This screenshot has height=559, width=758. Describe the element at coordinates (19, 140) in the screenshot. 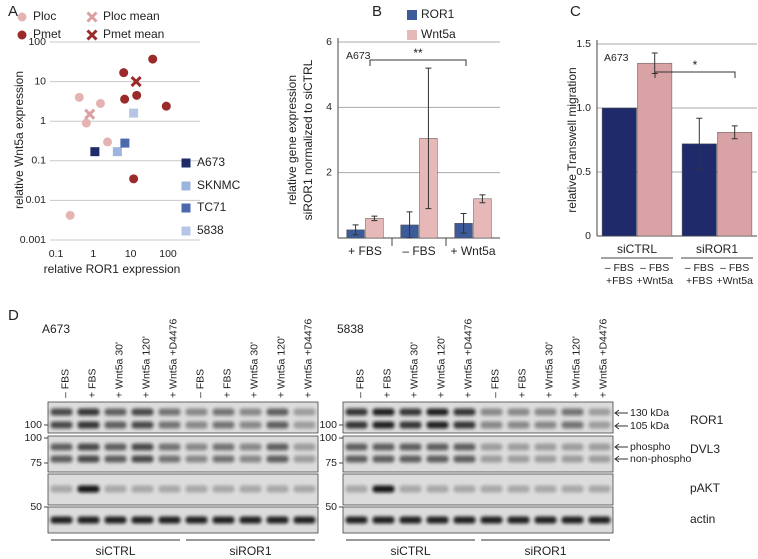

I see `y-axis-label: relative Wnt5a expression` at that location.